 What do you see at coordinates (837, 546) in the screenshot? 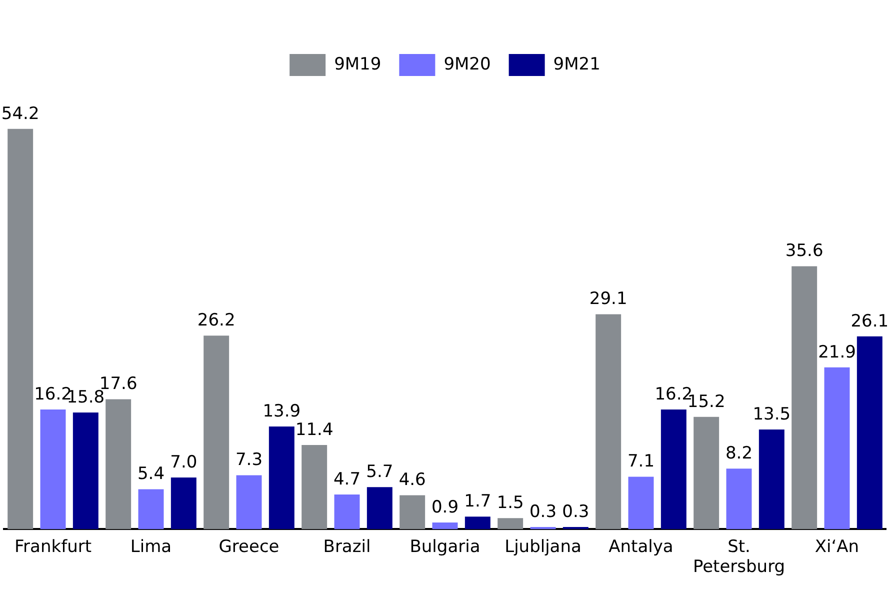
I see `x-tick-label: Xi‘An` at bounding box center [837, 546].